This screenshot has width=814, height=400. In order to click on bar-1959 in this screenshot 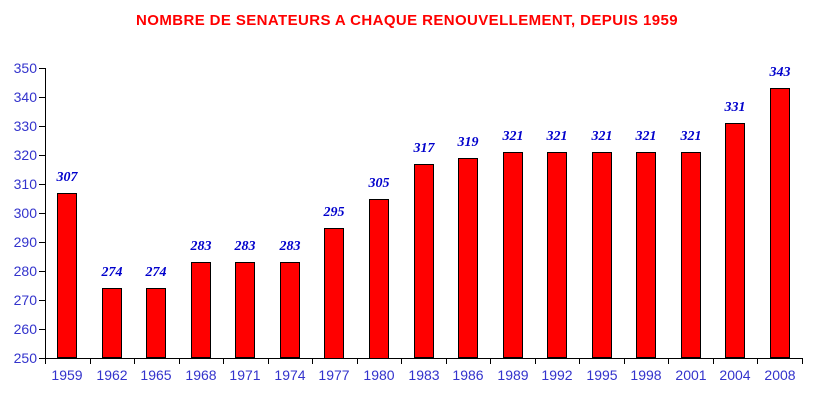, I will do `click(67, 275)`.